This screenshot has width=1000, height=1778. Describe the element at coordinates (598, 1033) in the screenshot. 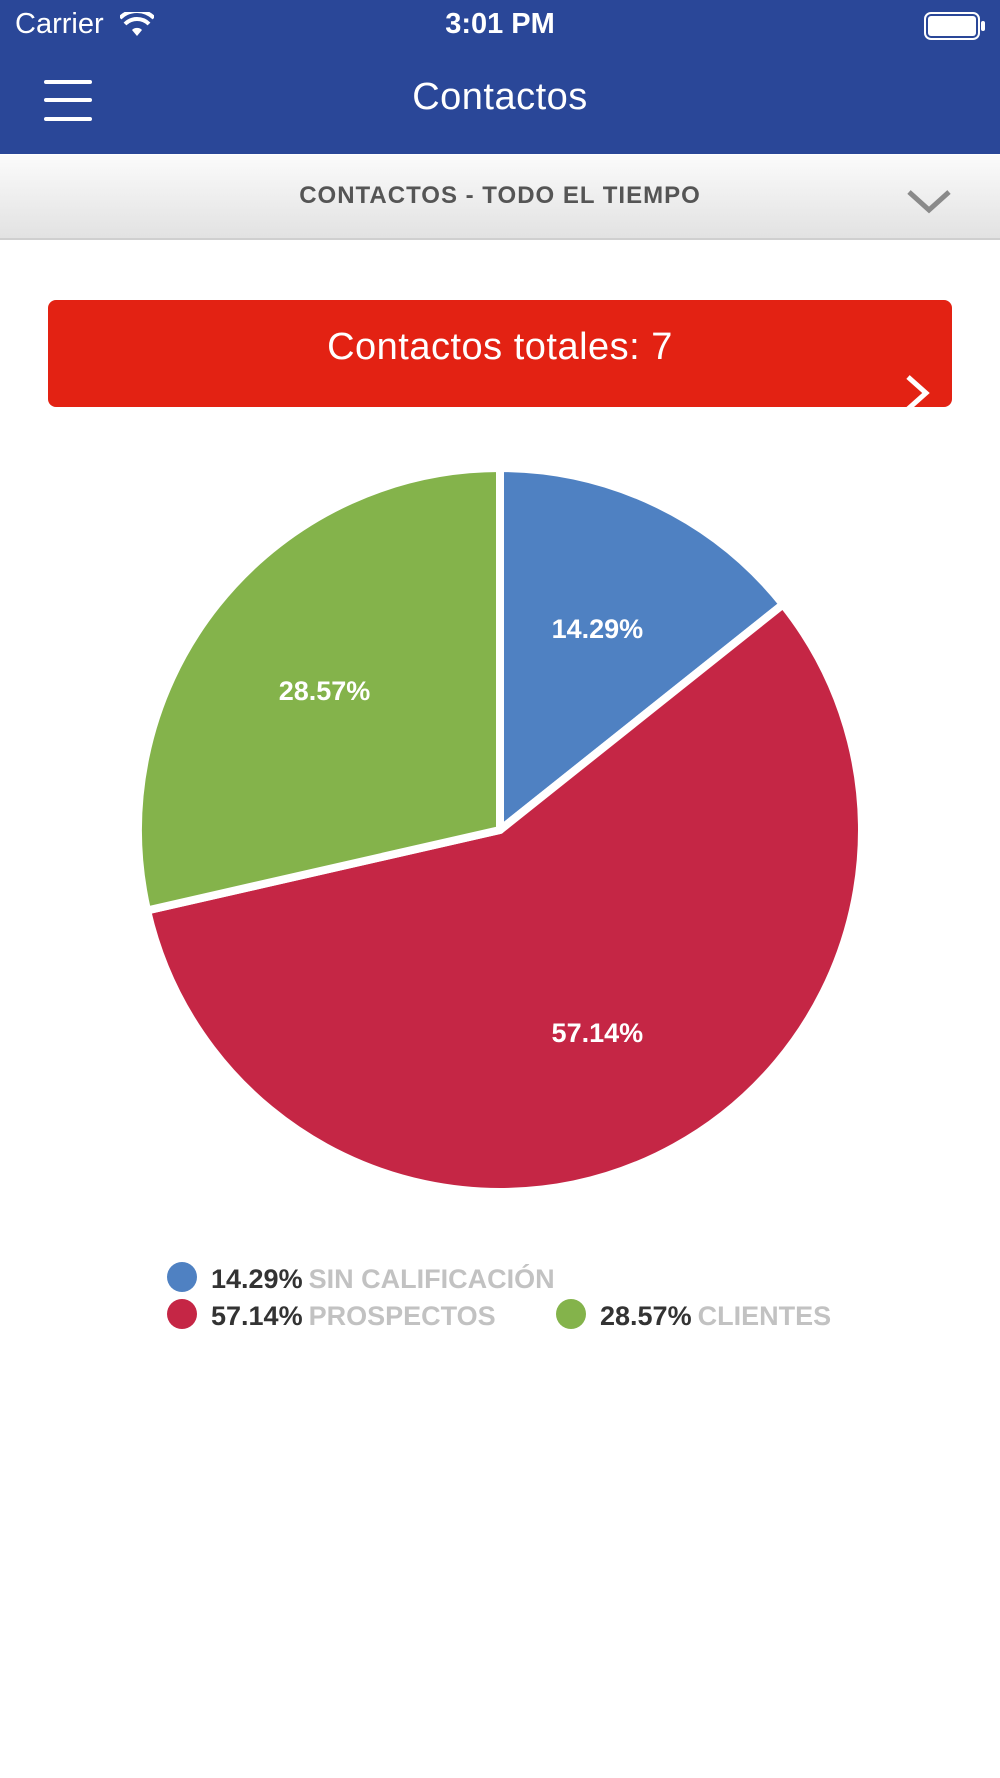

I see `pie-slice-label: 57.14%` at that location.